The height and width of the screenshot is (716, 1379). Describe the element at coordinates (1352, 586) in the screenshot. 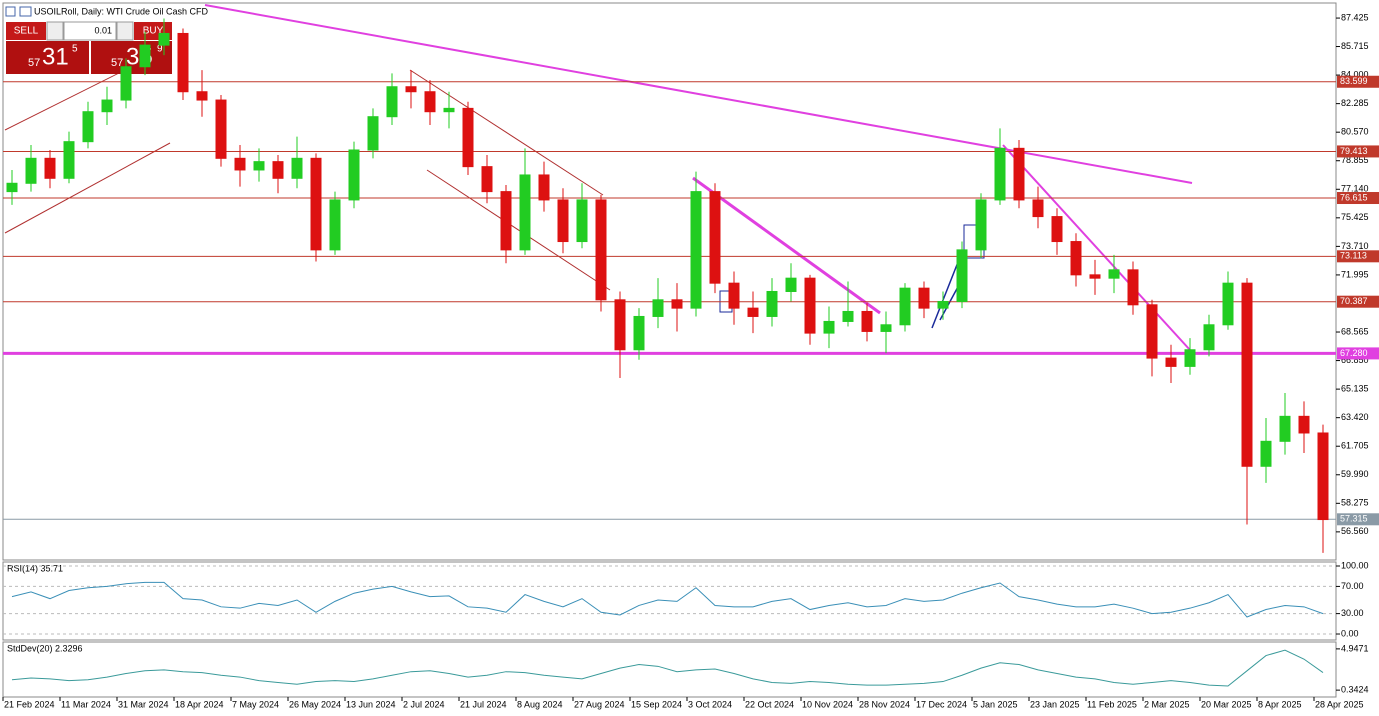

I see `y-tick-label: 70.00` at that location.